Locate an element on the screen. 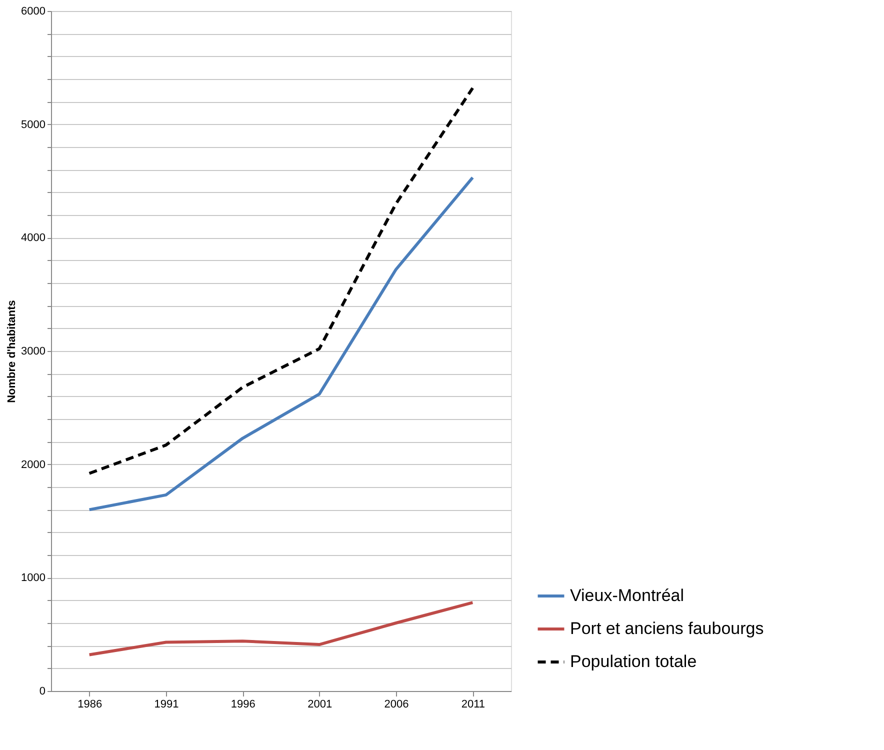  x-tick-label: 1986 is located at coordinates (90, 704).